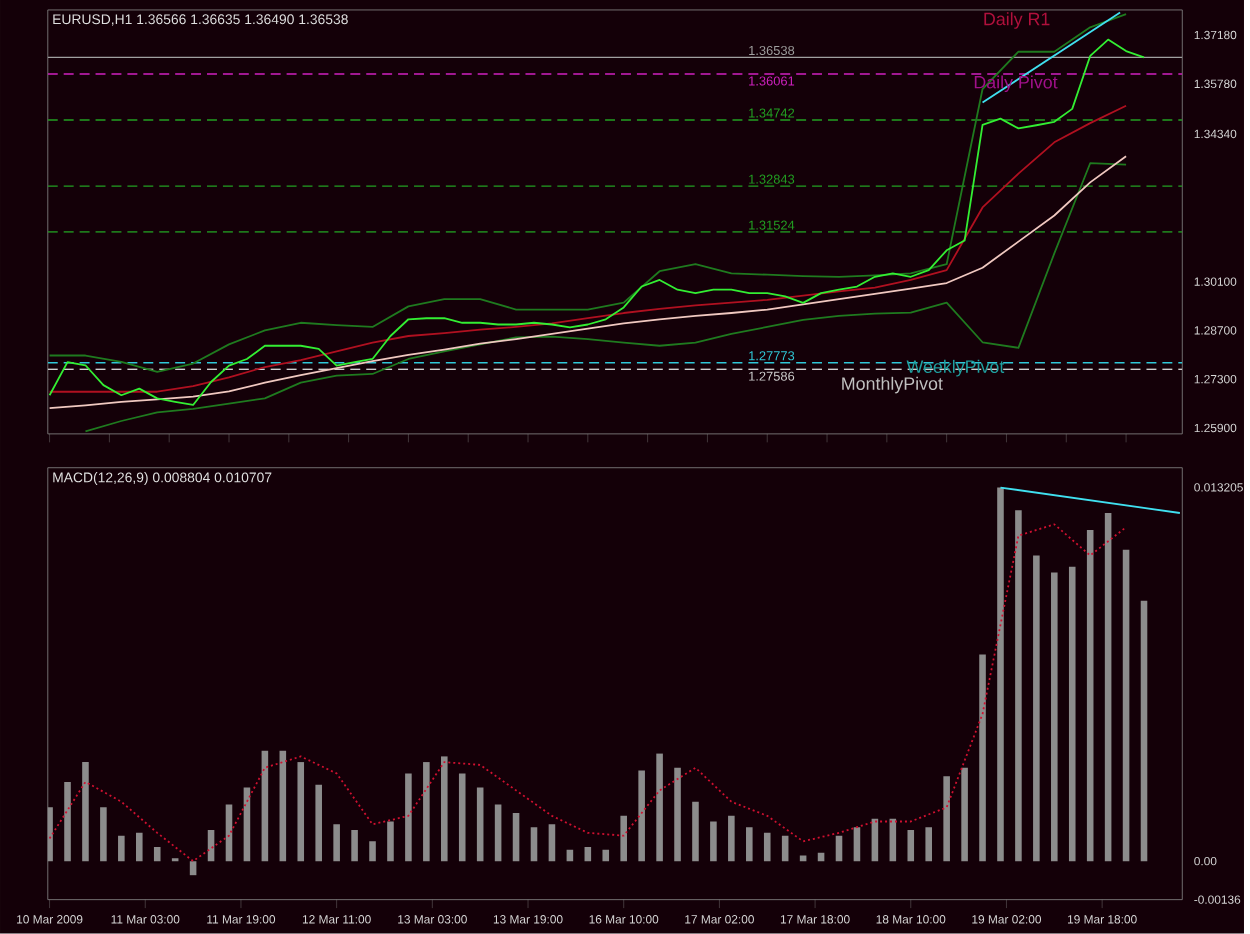 The width and height of the screenshot is (1250, 934). Describe the element at coordinates (892, 385) in the screenshot. I see `annotation: MonthlyPivot` at that location.